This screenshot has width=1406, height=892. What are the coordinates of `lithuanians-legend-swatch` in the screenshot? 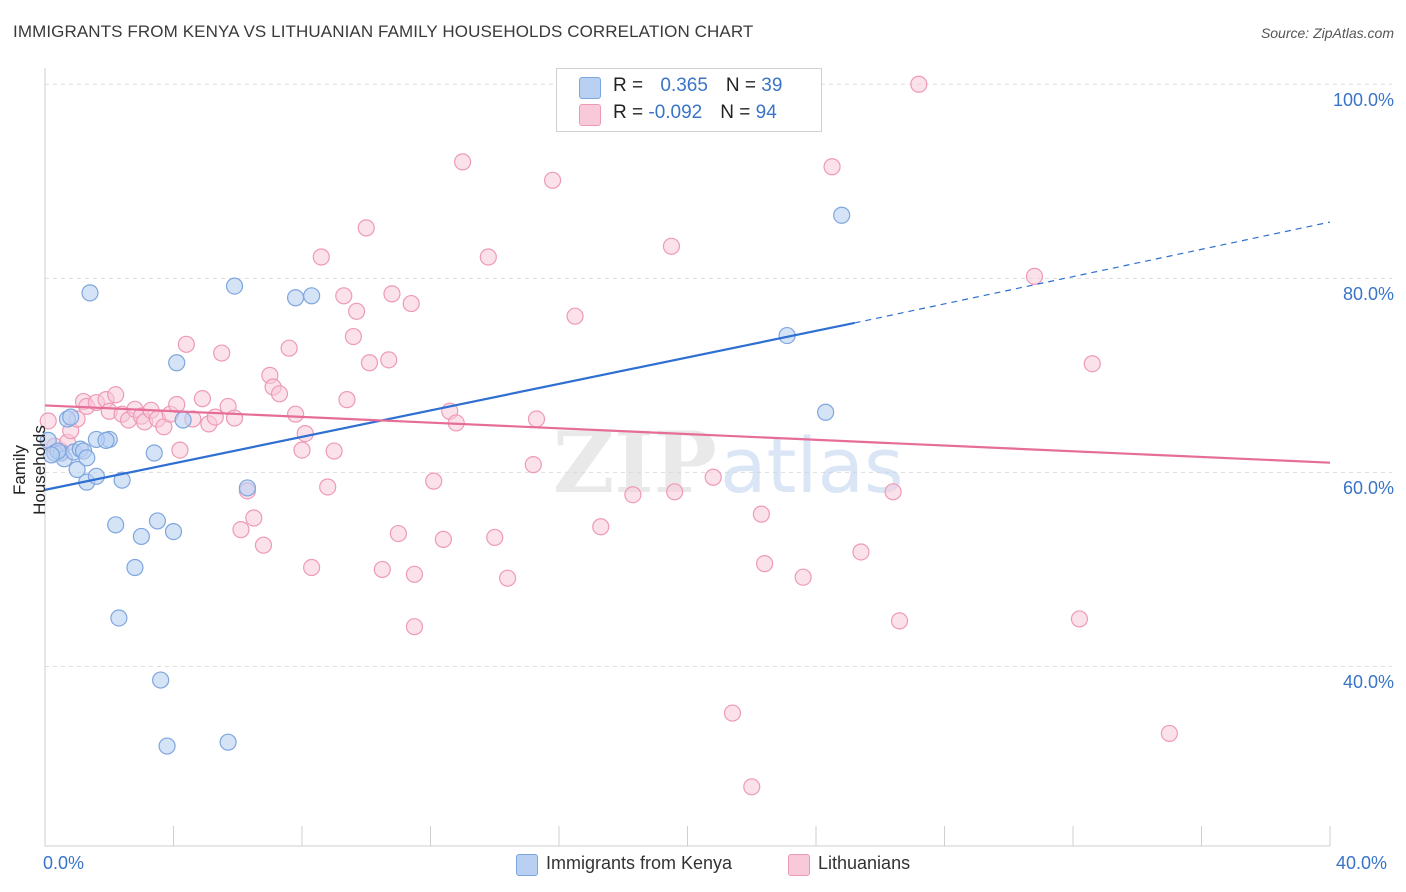 It's located at (799, 865).